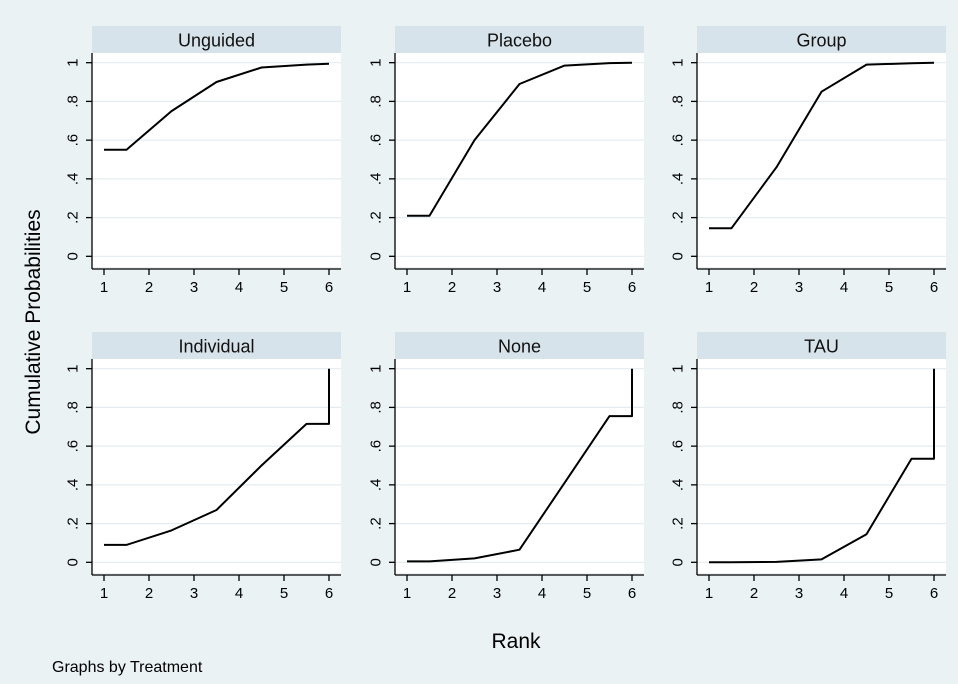 This screenshot has height=684, width=958. I want to click on panel-title: Unguided, so click(216, 41).